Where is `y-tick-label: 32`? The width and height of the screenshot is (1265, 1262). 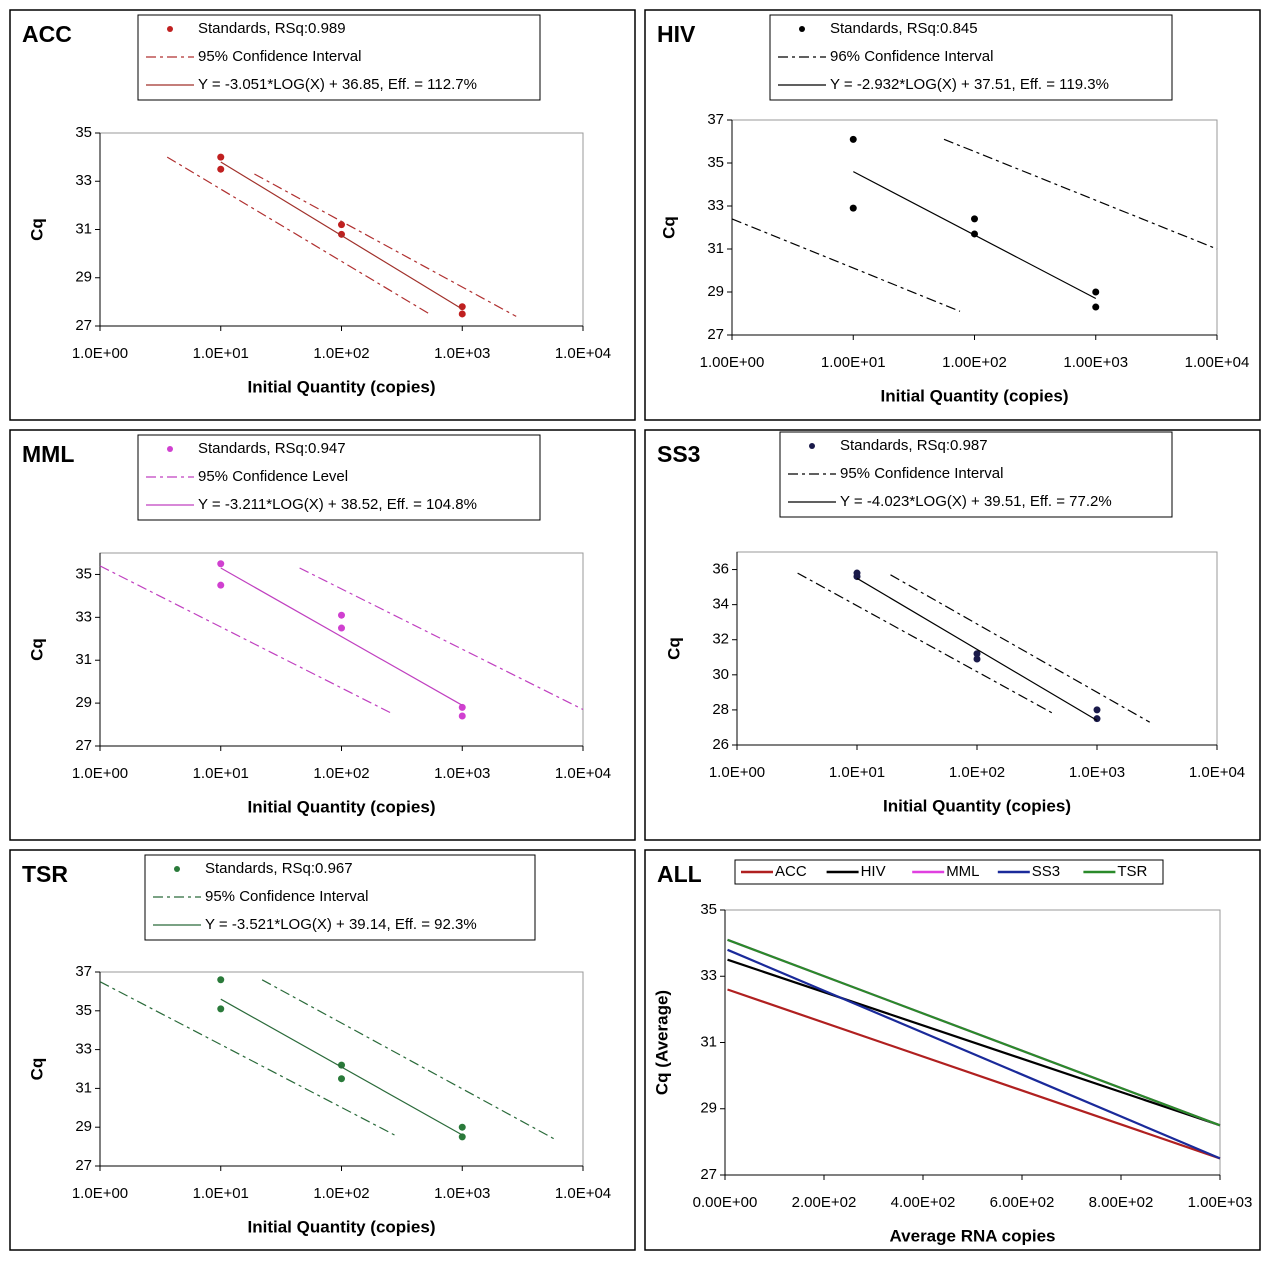 y-tick-label: 32 is located at coordinates (720, 639).